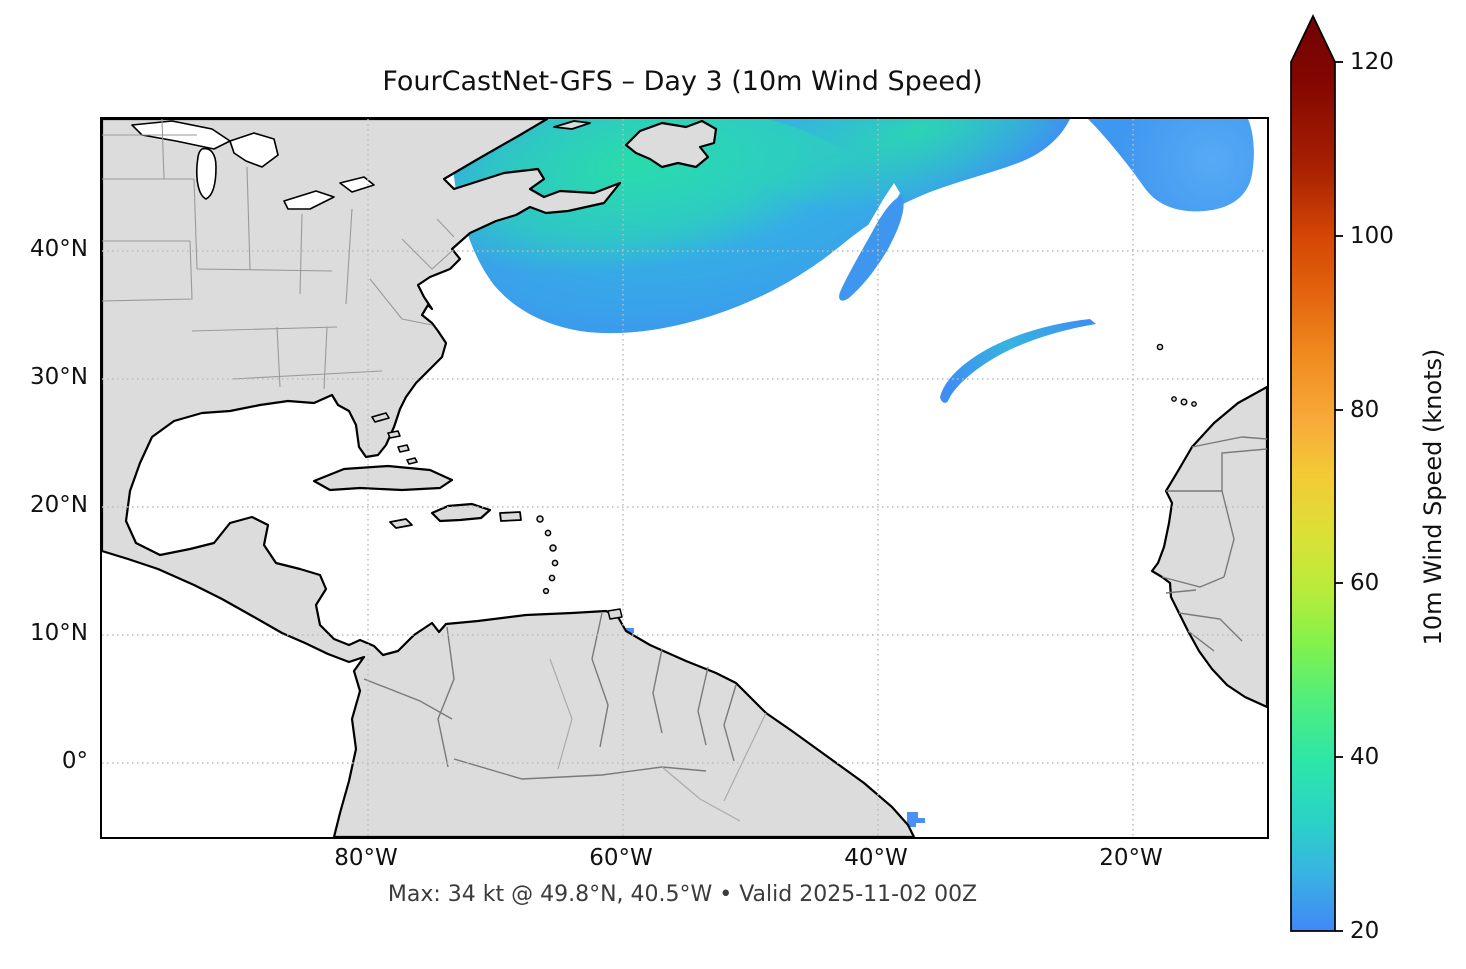 This screenshot has width=1466, height=969. I want to click on wind-swath-hook, so click(871, 248).